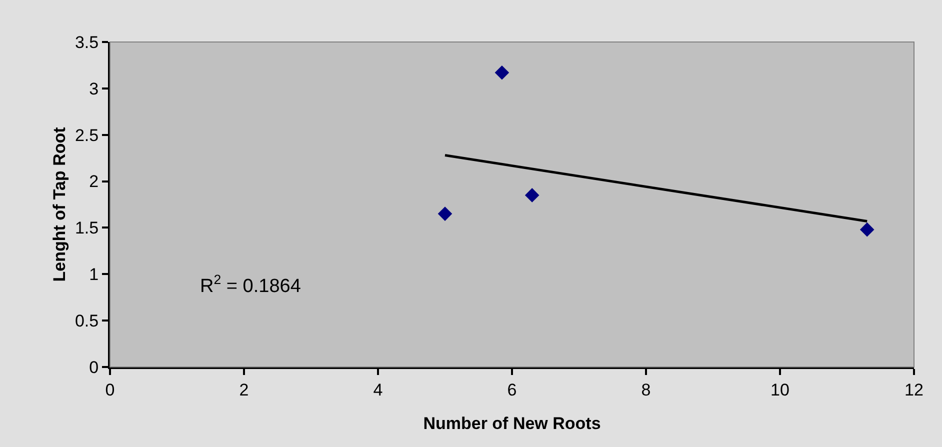  I want to click on x-tick-label: 8, so click(646, 390).